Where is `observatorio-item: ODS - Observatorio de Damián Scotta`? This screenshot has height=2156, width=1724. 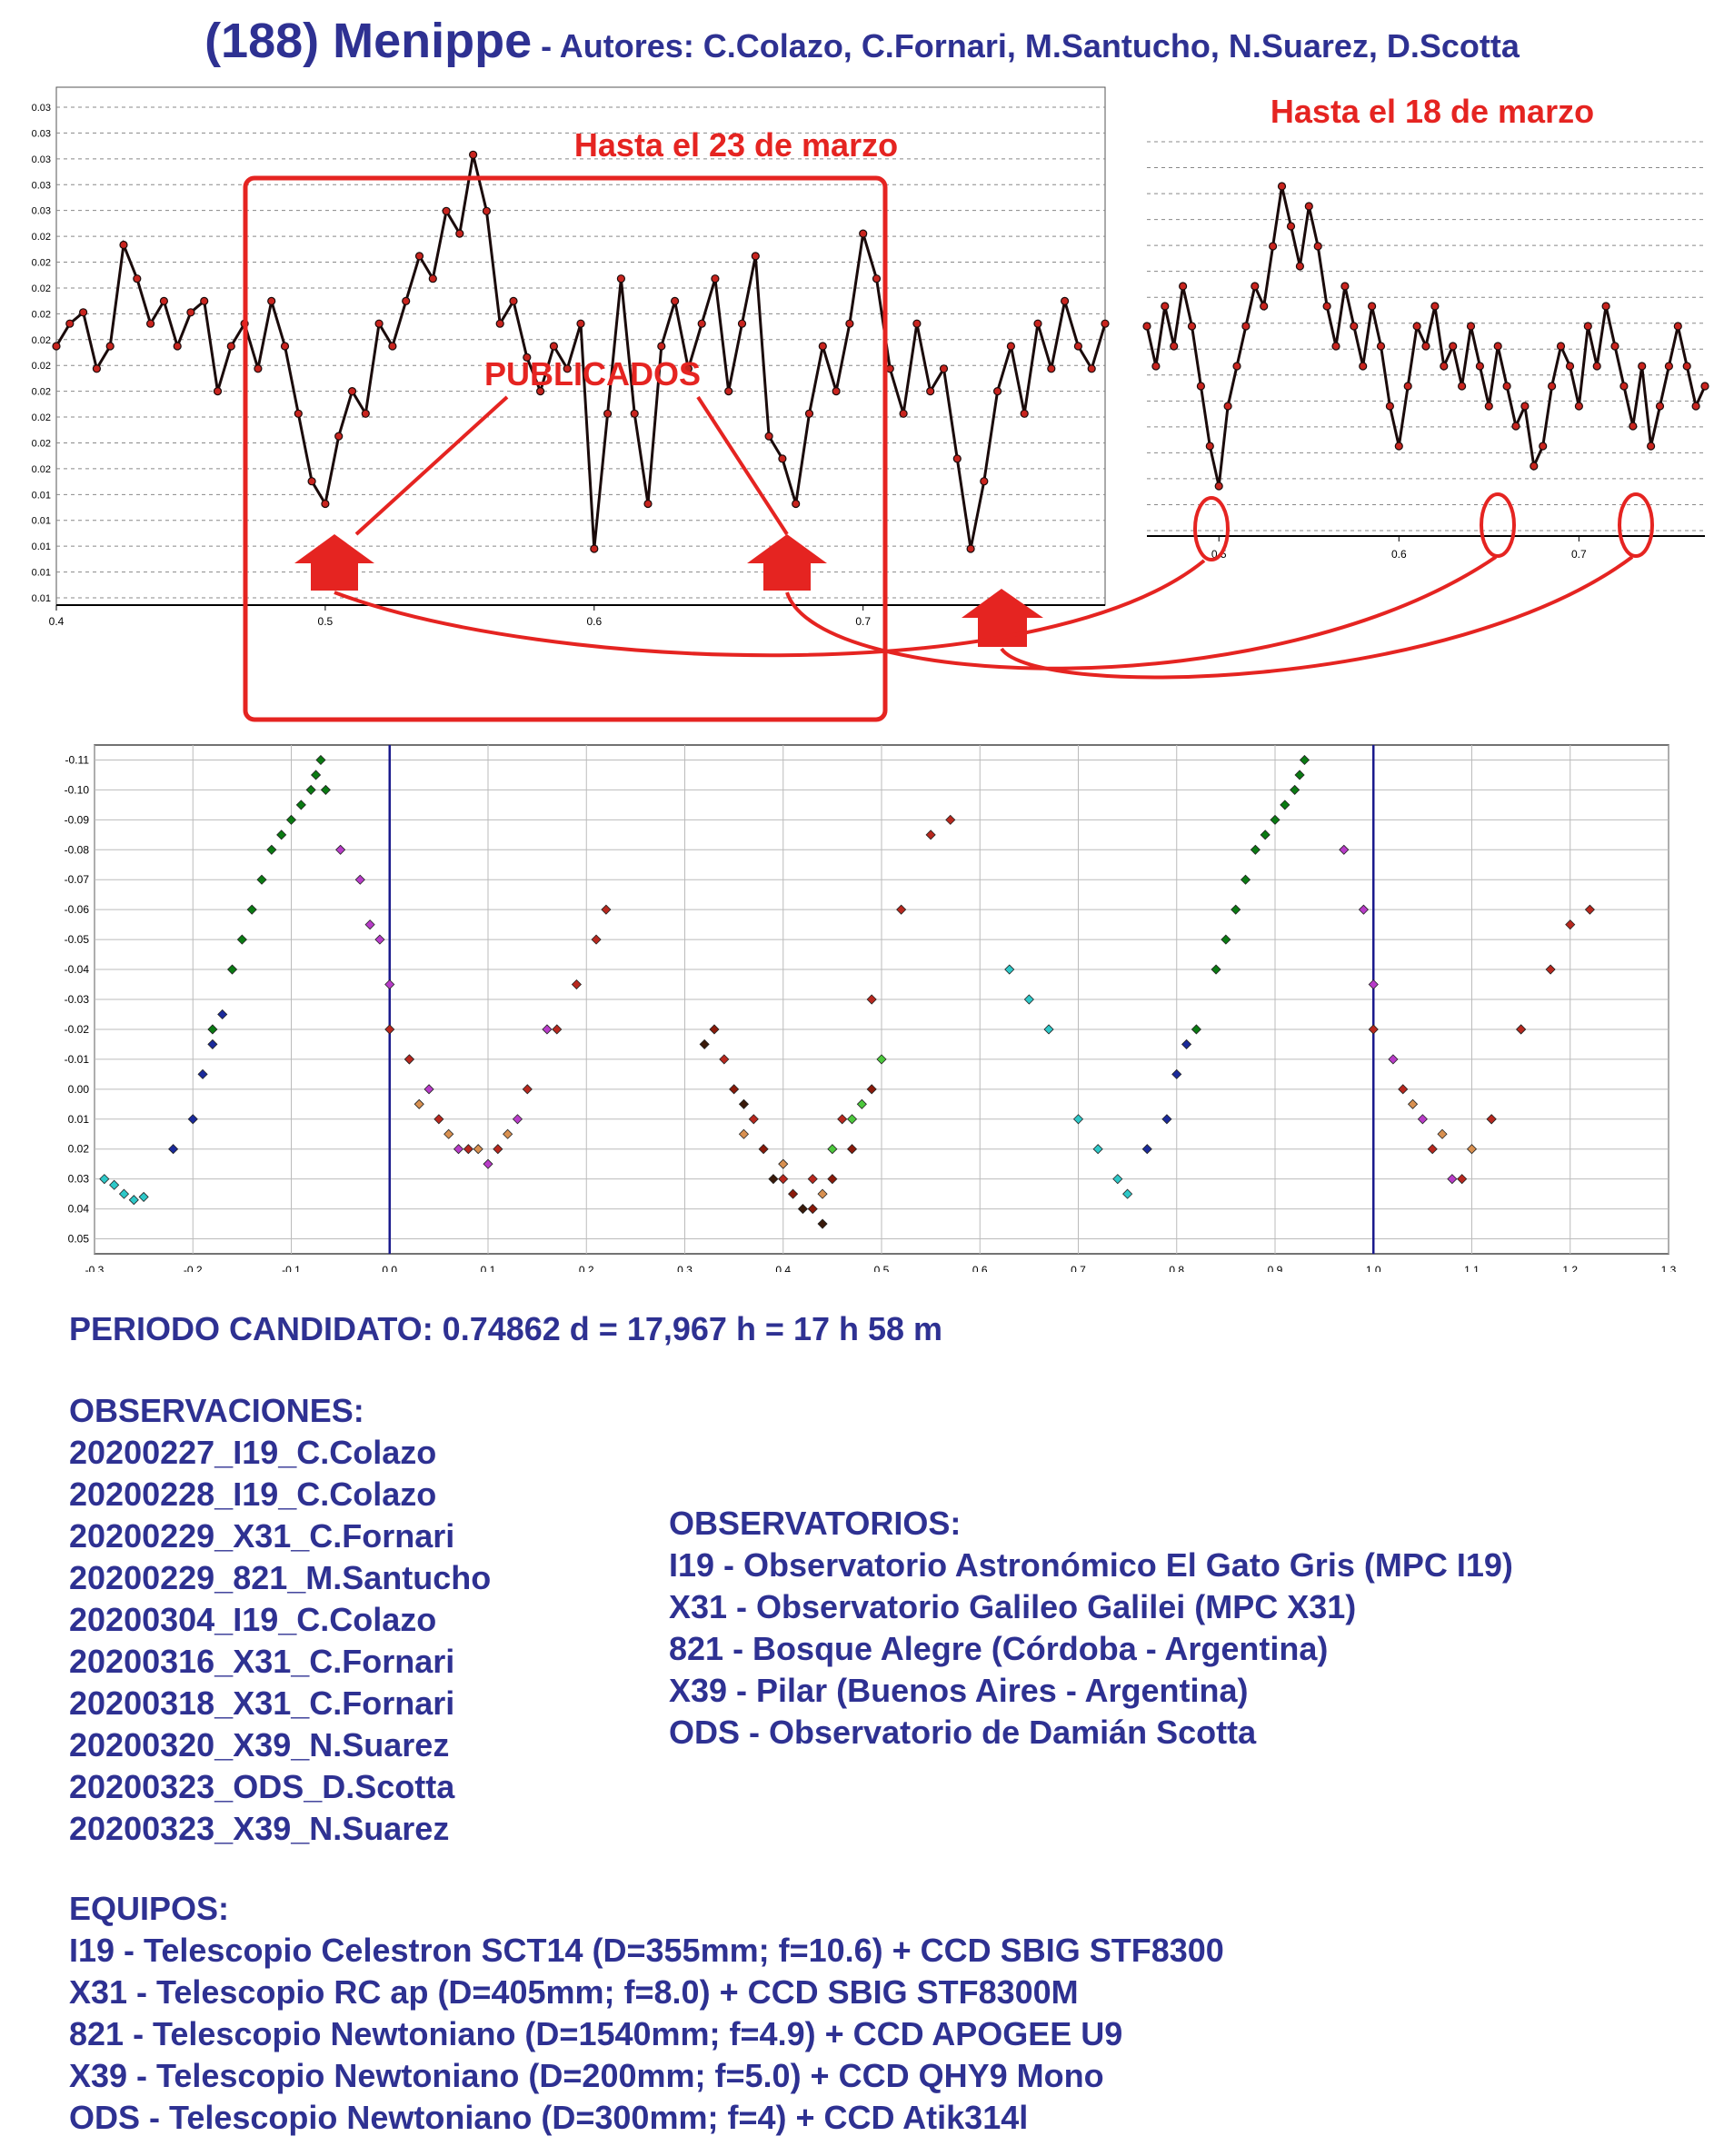
observatorio-item: ODS - Observatorio de Damián Scotta is located at coordinates (963, 1732).